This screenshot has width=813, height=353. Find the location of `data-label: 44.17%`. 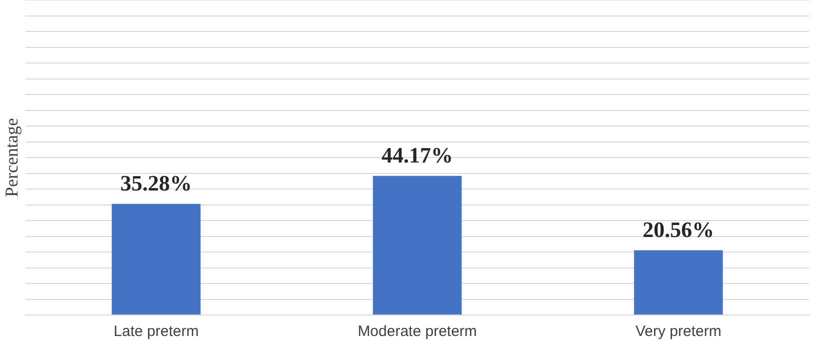

data-label: 44.17% is located at coordinates (418, 155).